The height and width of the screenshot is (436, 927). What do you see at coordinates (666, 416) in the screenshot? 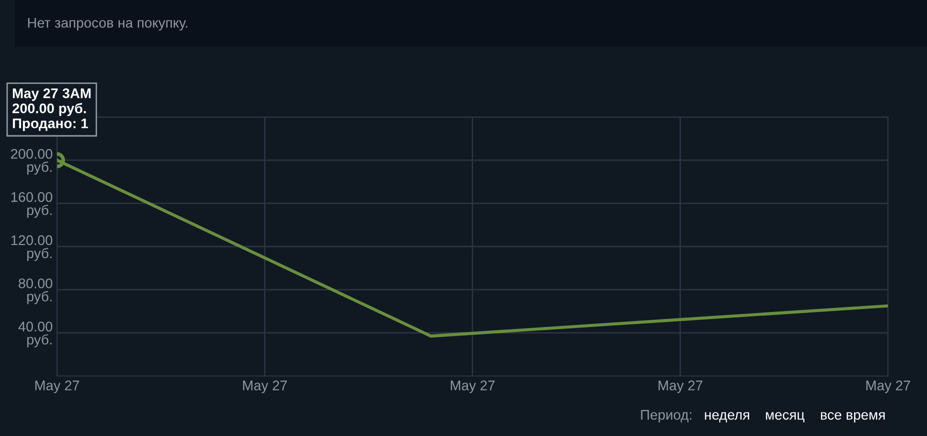
I see `text: Период:` at bounding box center [666, 416].